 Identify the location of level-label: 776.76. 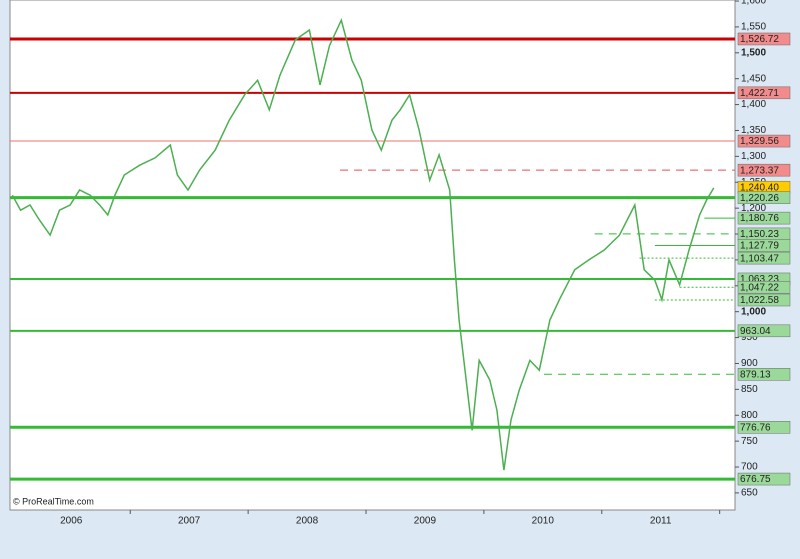
(755, 427).